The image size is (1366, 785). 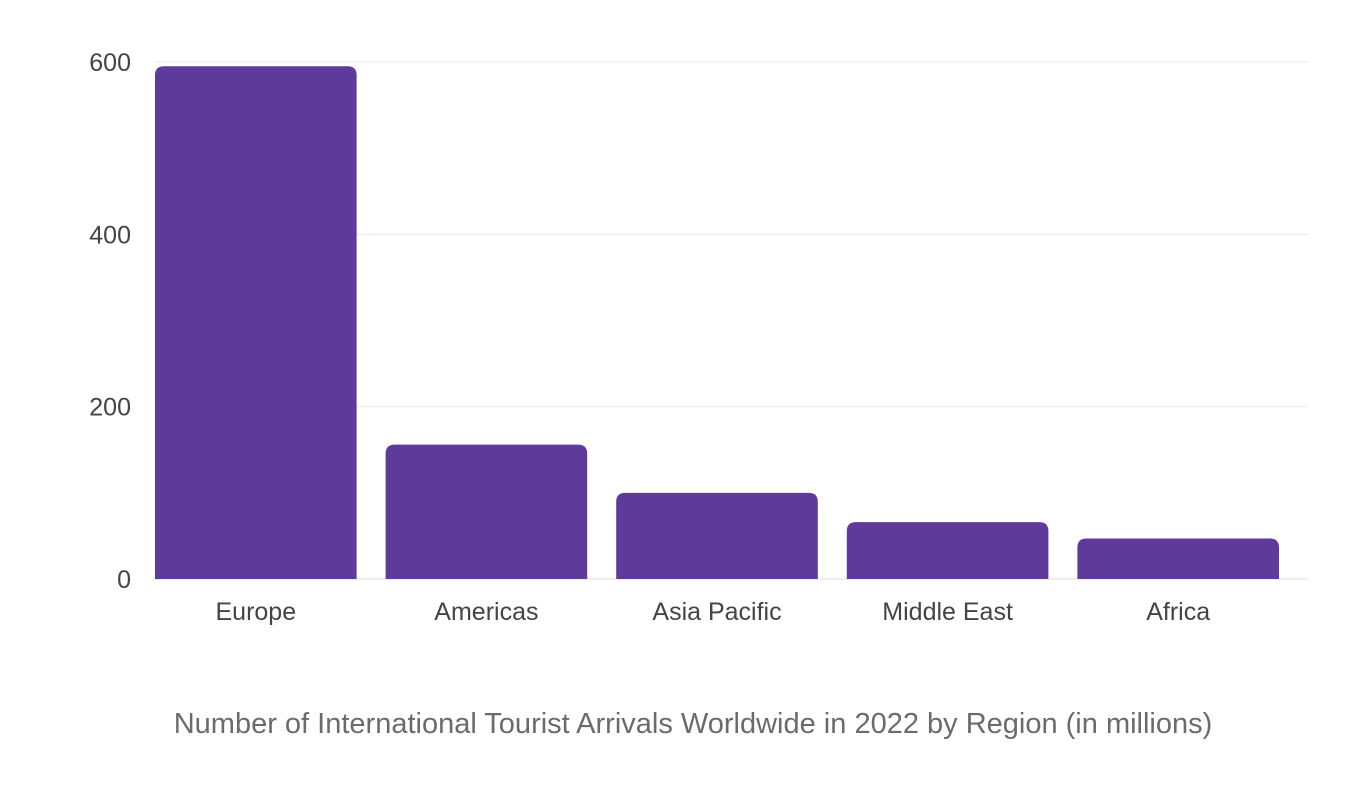 I want to click on y-tick-label: 0, so click(x=124, y=580).